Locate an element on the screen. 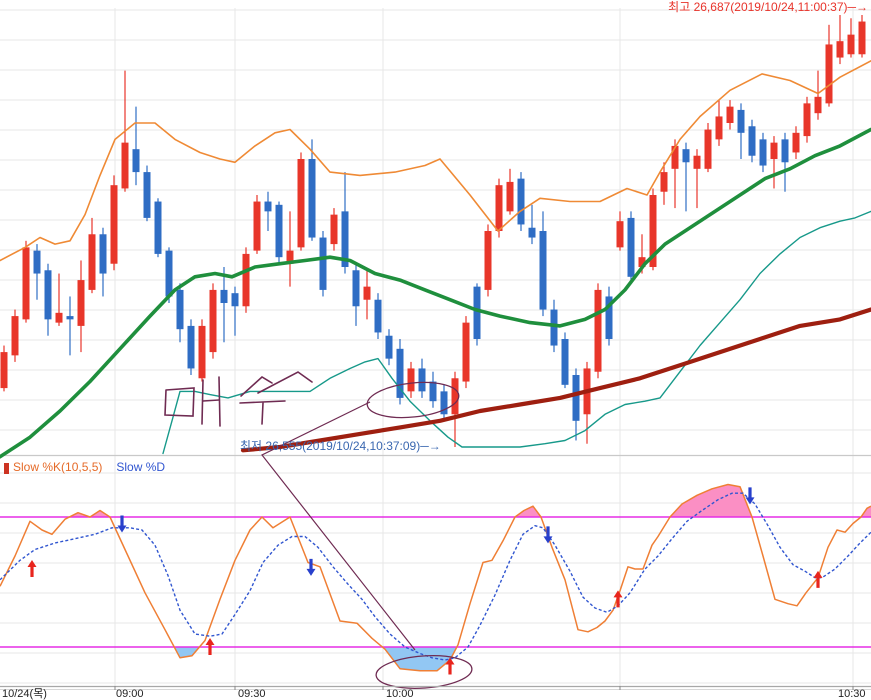 This screenshot has height=700, width=871. time-axis-rule is located at coordinates (435, 687).